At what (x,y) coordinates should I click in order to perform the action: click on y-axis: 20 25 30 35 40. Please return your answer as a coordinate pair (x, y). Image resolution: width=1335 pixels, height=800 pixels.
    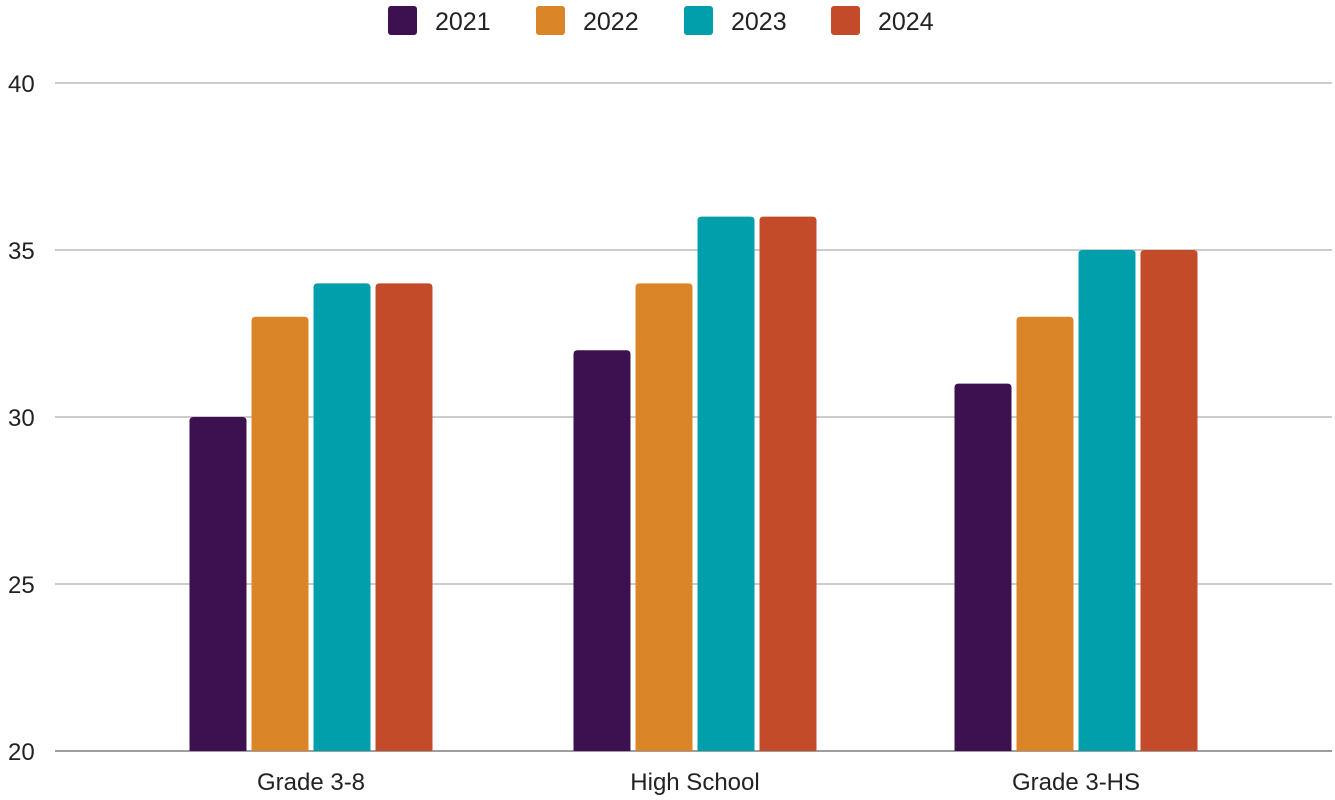
    Looking at the image, I should click on (21, 418).